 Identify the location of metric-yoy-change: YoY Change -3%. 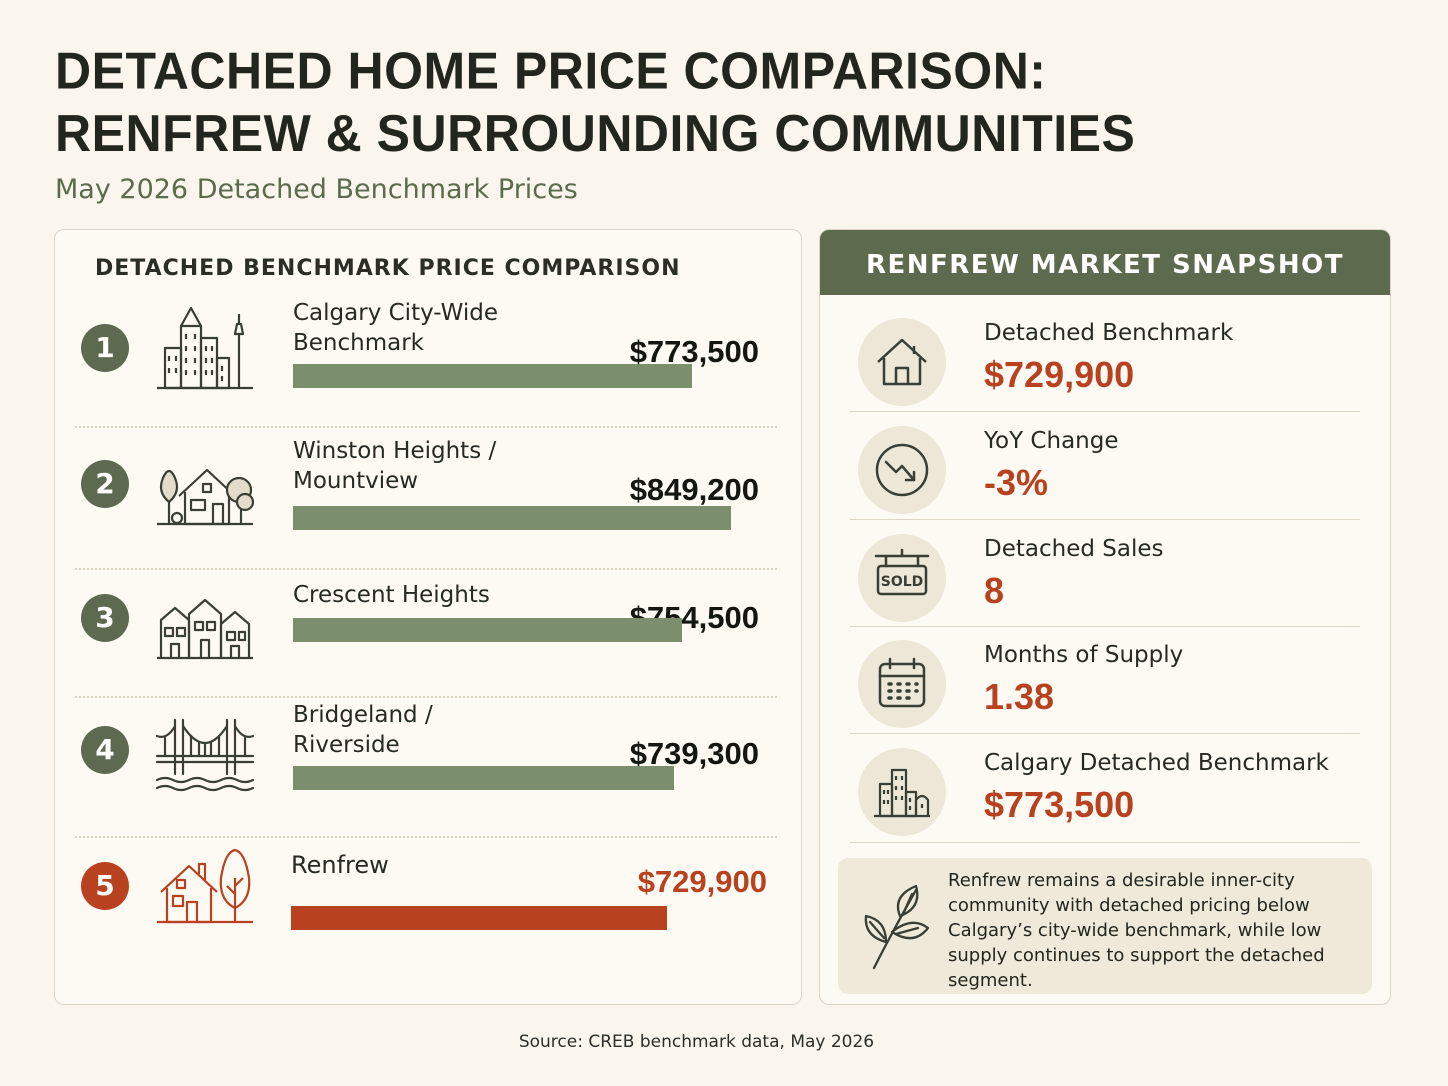
(1105, 469).